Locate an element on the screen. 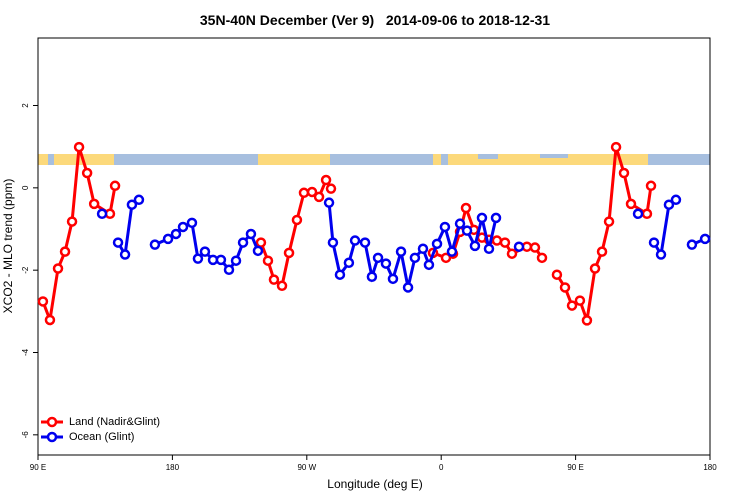  y-axis-label: XCO2 - MLO trend (ppm) is located at coordinates (8, 246).